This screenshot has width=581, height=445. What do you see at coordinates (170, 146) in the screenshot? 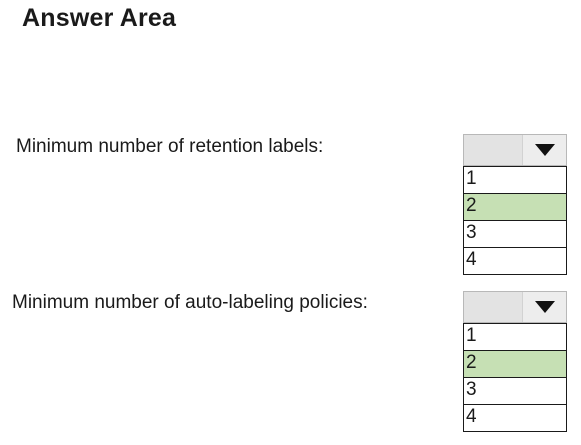
I see `retention-labels-question-label: Minimum number of retention labels:` at bounding box center [170, 146].